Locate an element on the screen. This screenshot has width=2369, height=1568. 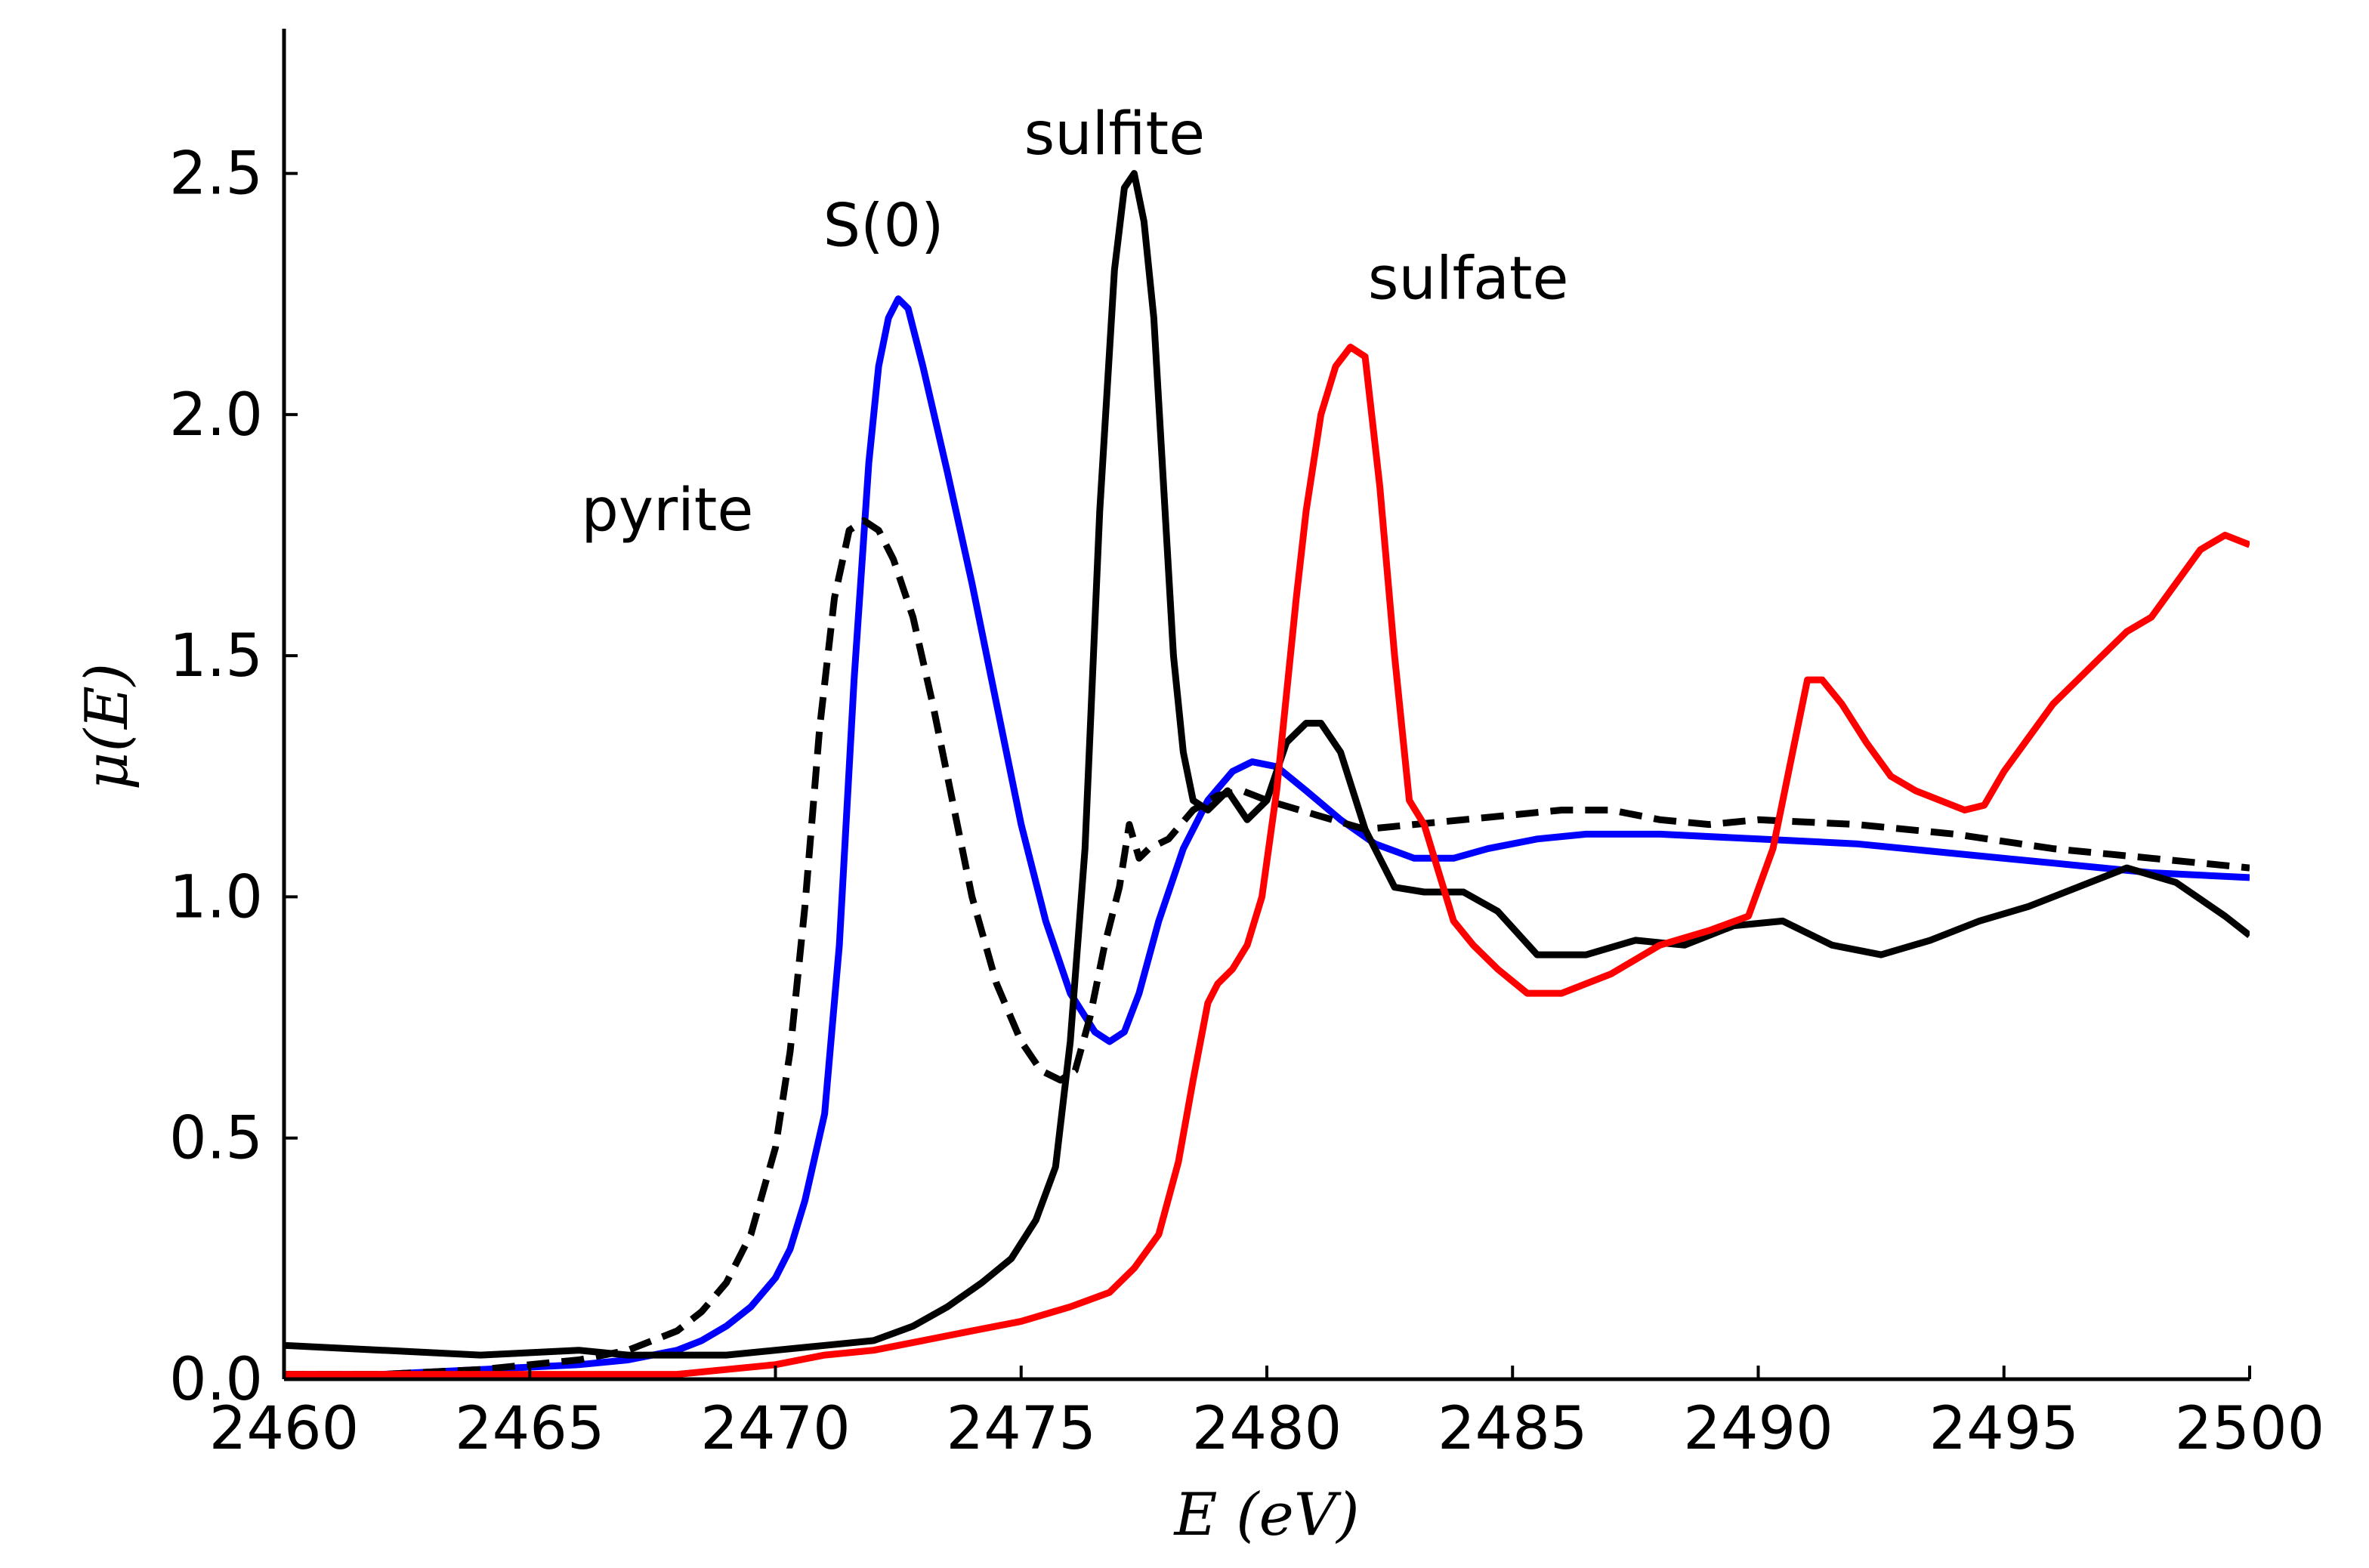
x-tick-label: 2485 is located at coordinates (1513, 1429).